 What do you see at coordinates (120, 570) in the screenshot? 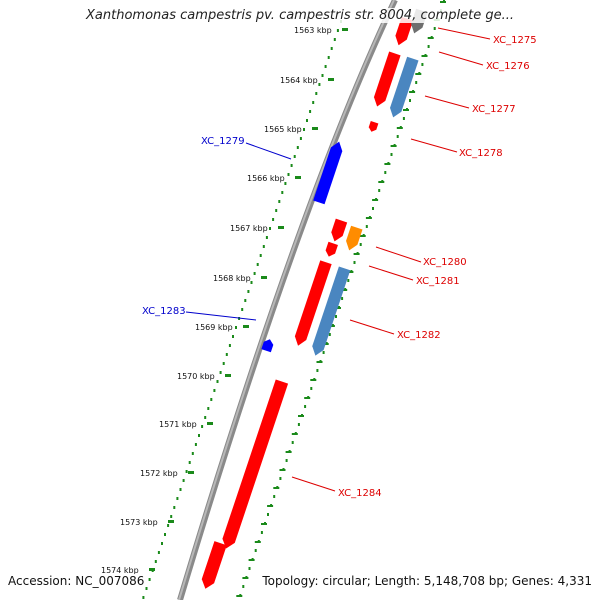
I see `kbp-tick-label: 1574 kbp` at bounding box center [120, 570].